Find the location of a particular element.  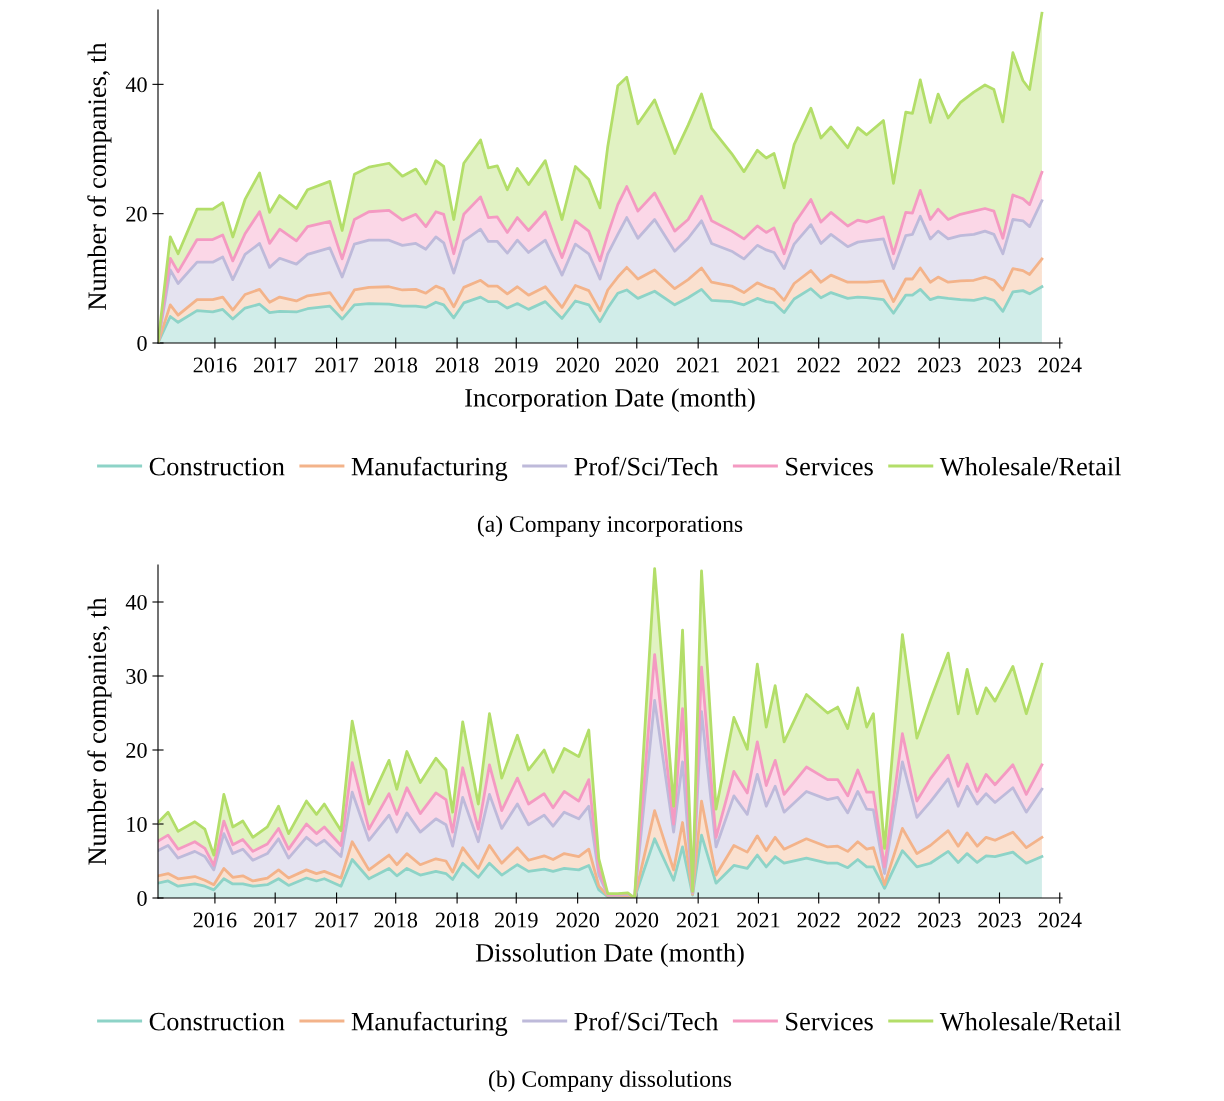

text: (b) Company dissolutions is located at coordinates (610, 1081).